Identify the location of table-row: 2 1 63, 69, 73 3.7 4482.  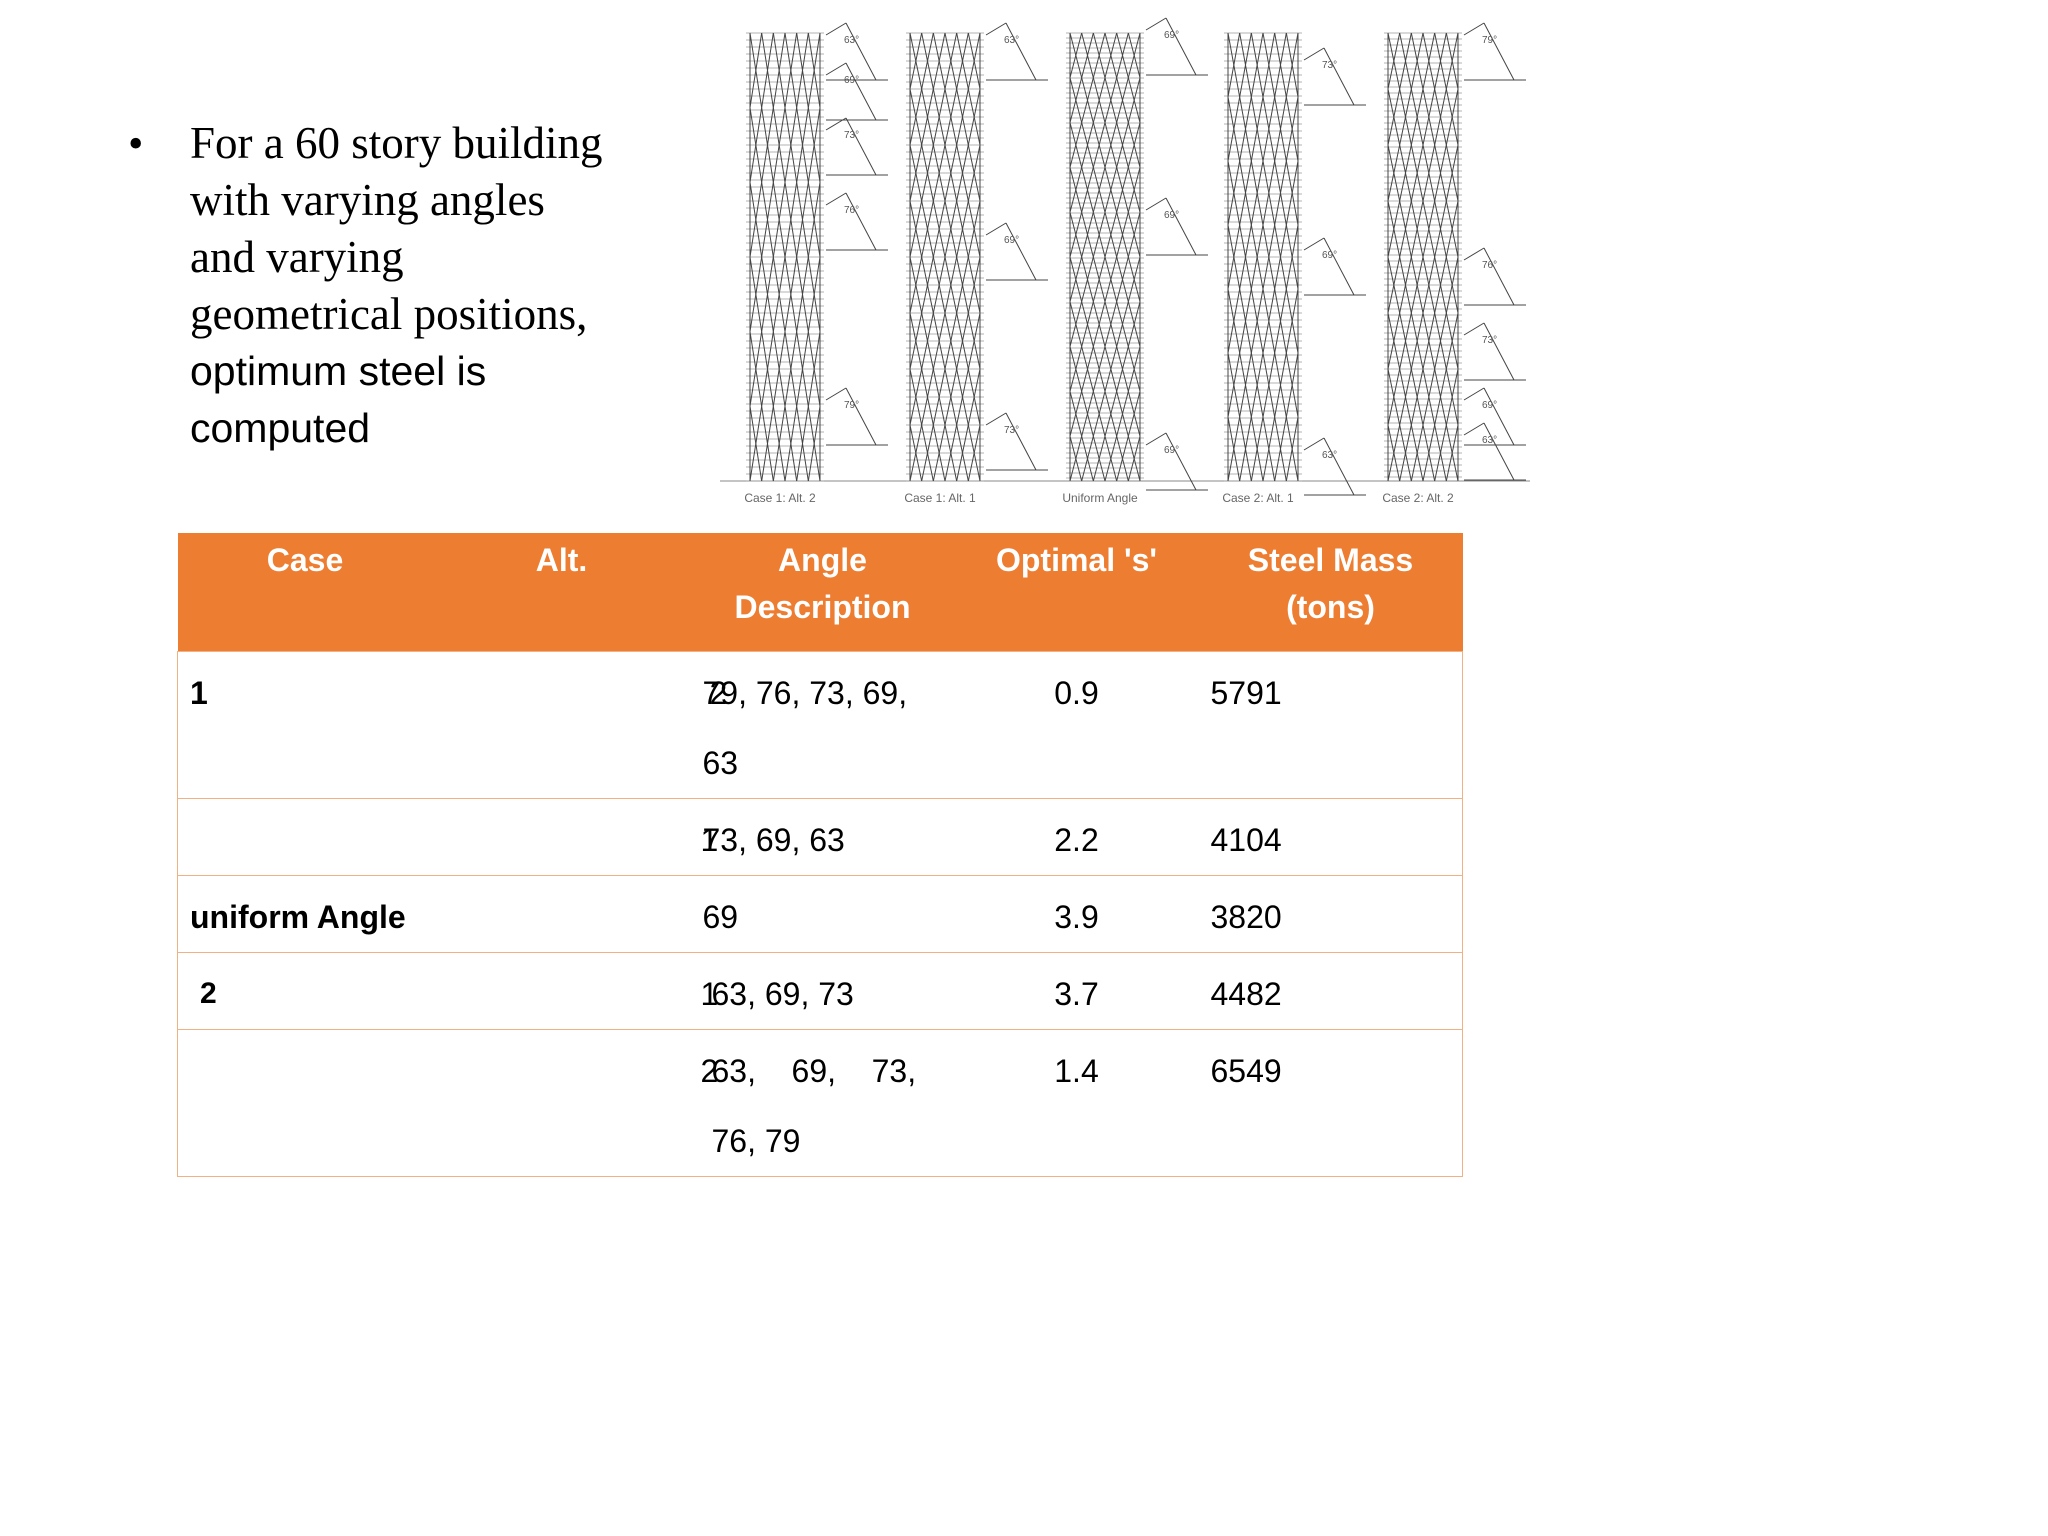
(820, 991).